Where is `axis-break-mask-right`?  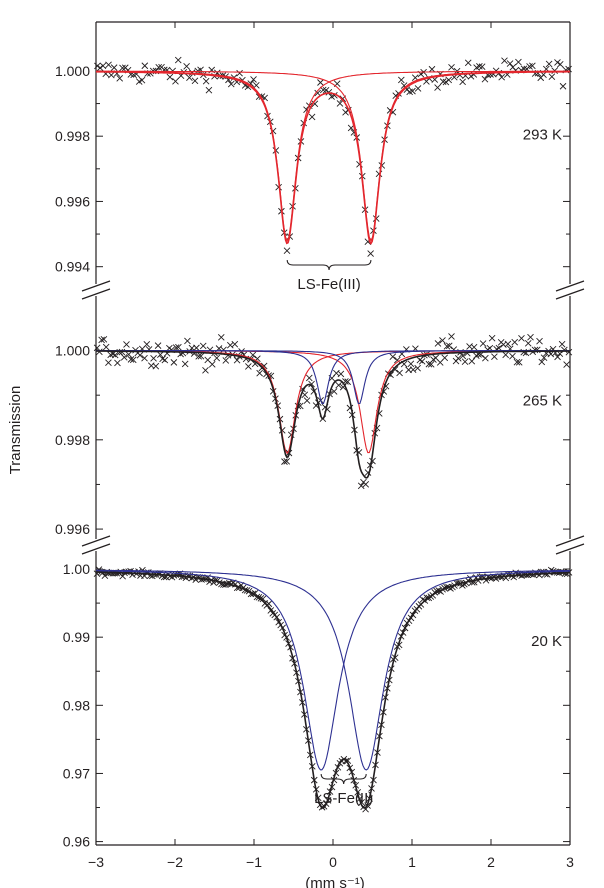 axis-break-mask-right is located at coordinates (570, 290).